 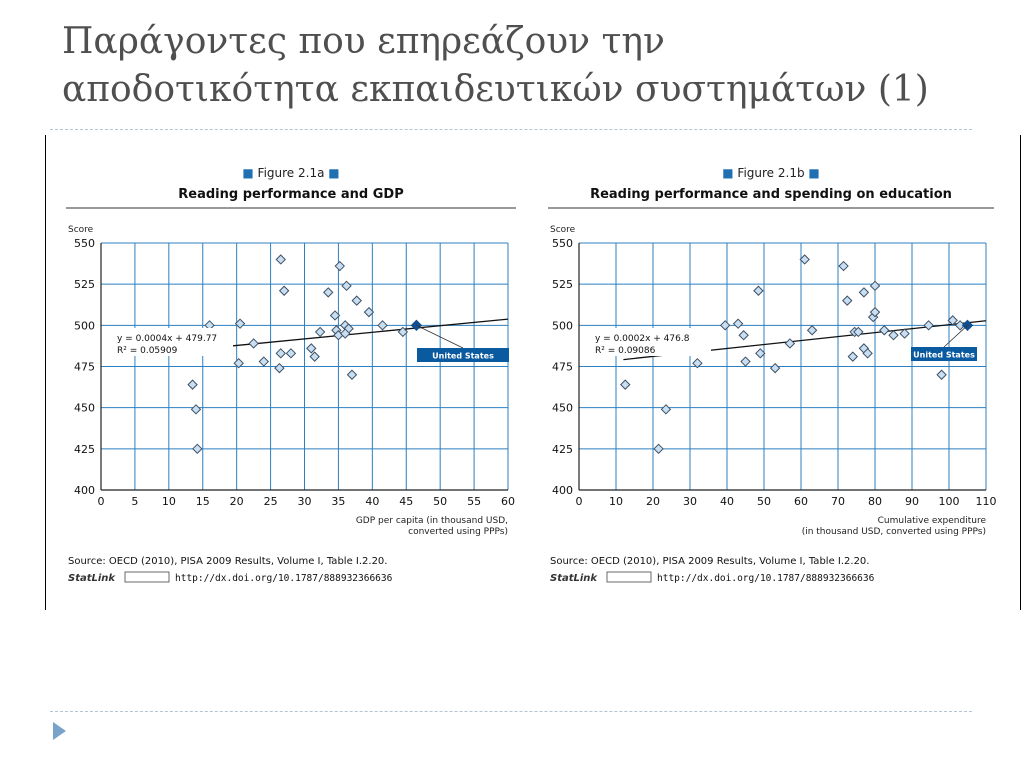 I want to click on x-axis-label: GDP per capita (in thousand USD,, so click(x=432, y=521).